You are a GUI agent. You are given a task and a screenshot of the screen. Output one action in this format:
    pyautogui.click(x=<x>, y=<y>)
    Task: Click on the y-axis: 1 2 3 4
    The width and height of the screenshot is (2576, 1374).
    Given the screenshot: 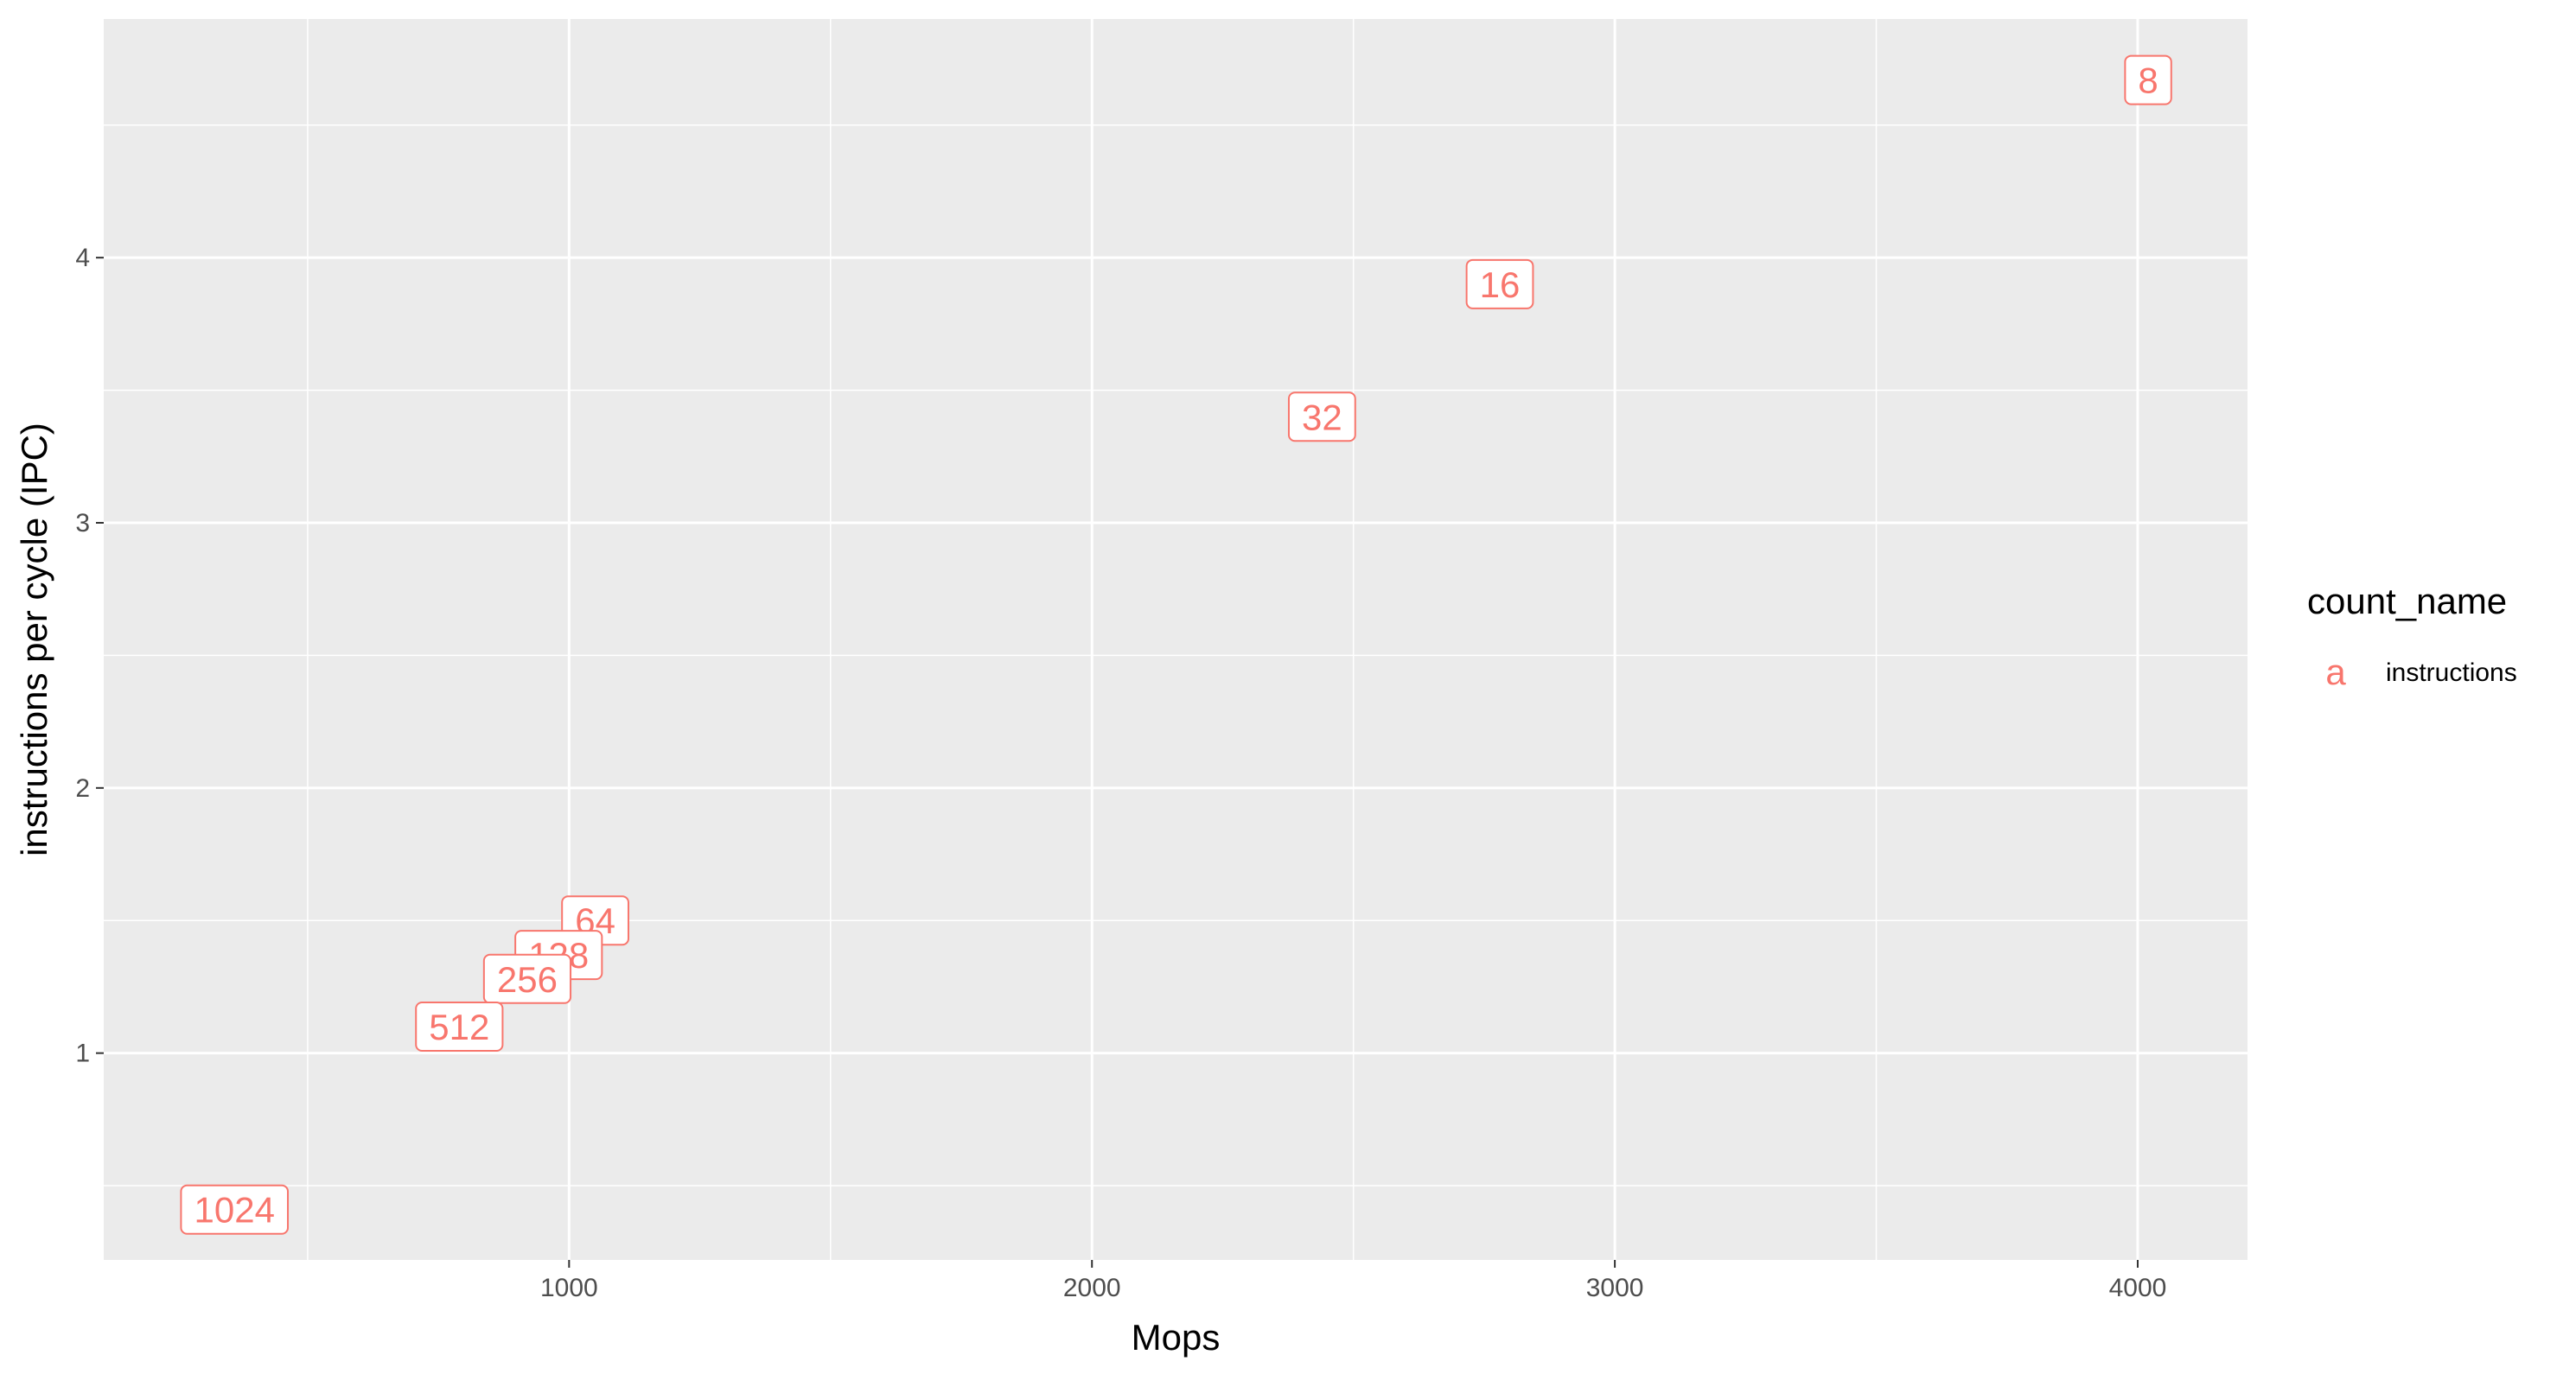 What is the action you would take?
    pyautogui.click(x=89, y=656)
    